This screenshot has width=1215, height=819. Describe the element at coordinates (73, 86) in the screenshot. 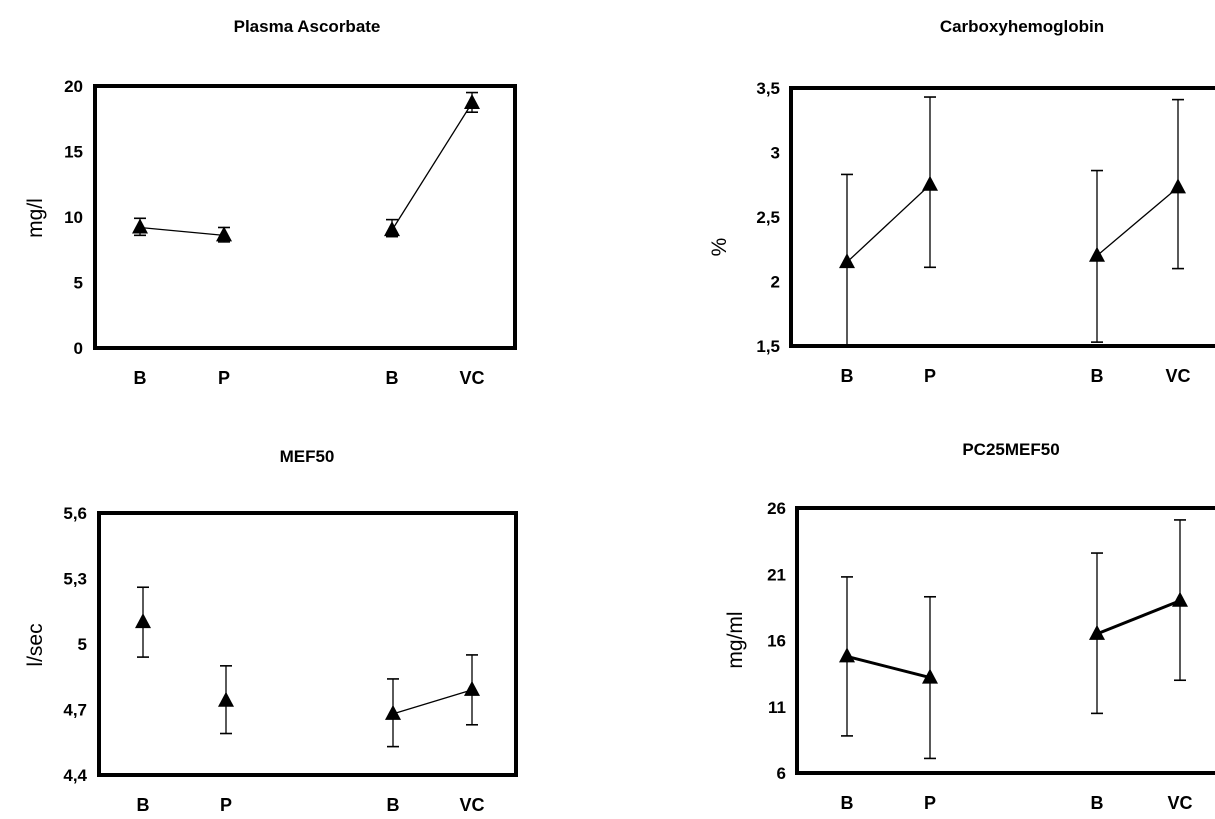

I see `y-tick-label: 20` at that location.